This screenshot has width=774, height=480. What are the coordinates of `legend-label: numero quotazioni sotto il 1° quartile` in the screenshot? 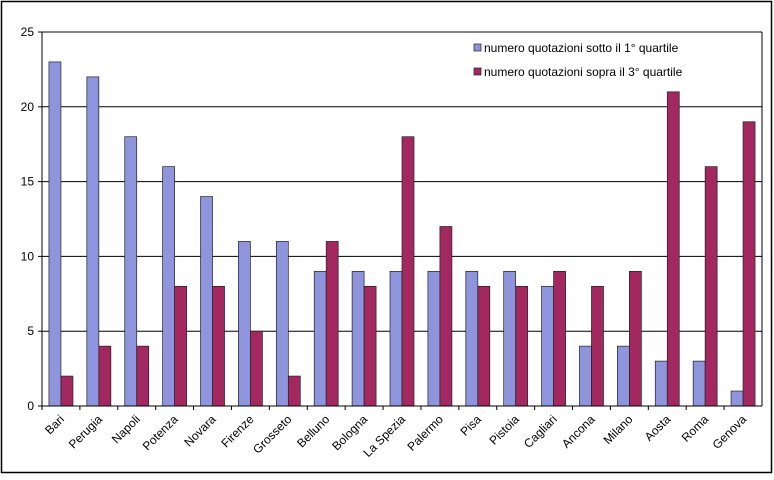 It's located at (581, 48).